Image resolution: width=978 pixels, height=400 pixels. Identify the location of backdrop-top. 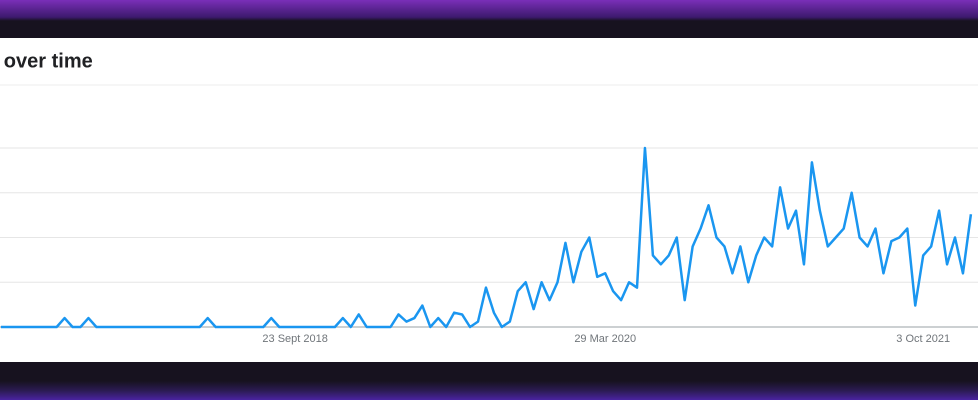
(489, 19).